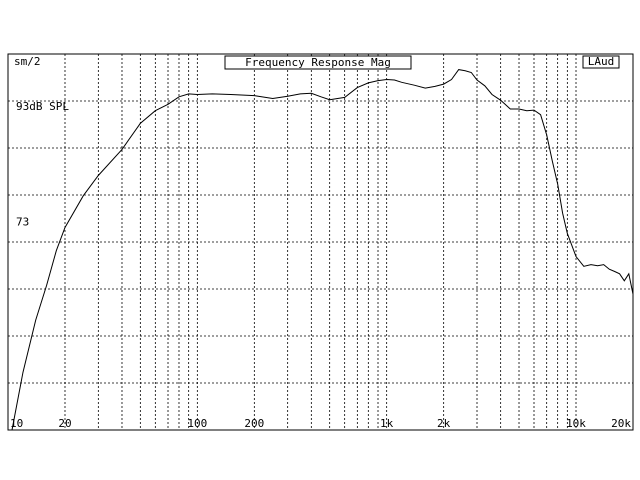 The height and width of the screenshot is (480, 640). What do you see at coordinates (16, 423) in the screenshot?
I see `x-tick-label: 10` at bounding box center [16, 423].